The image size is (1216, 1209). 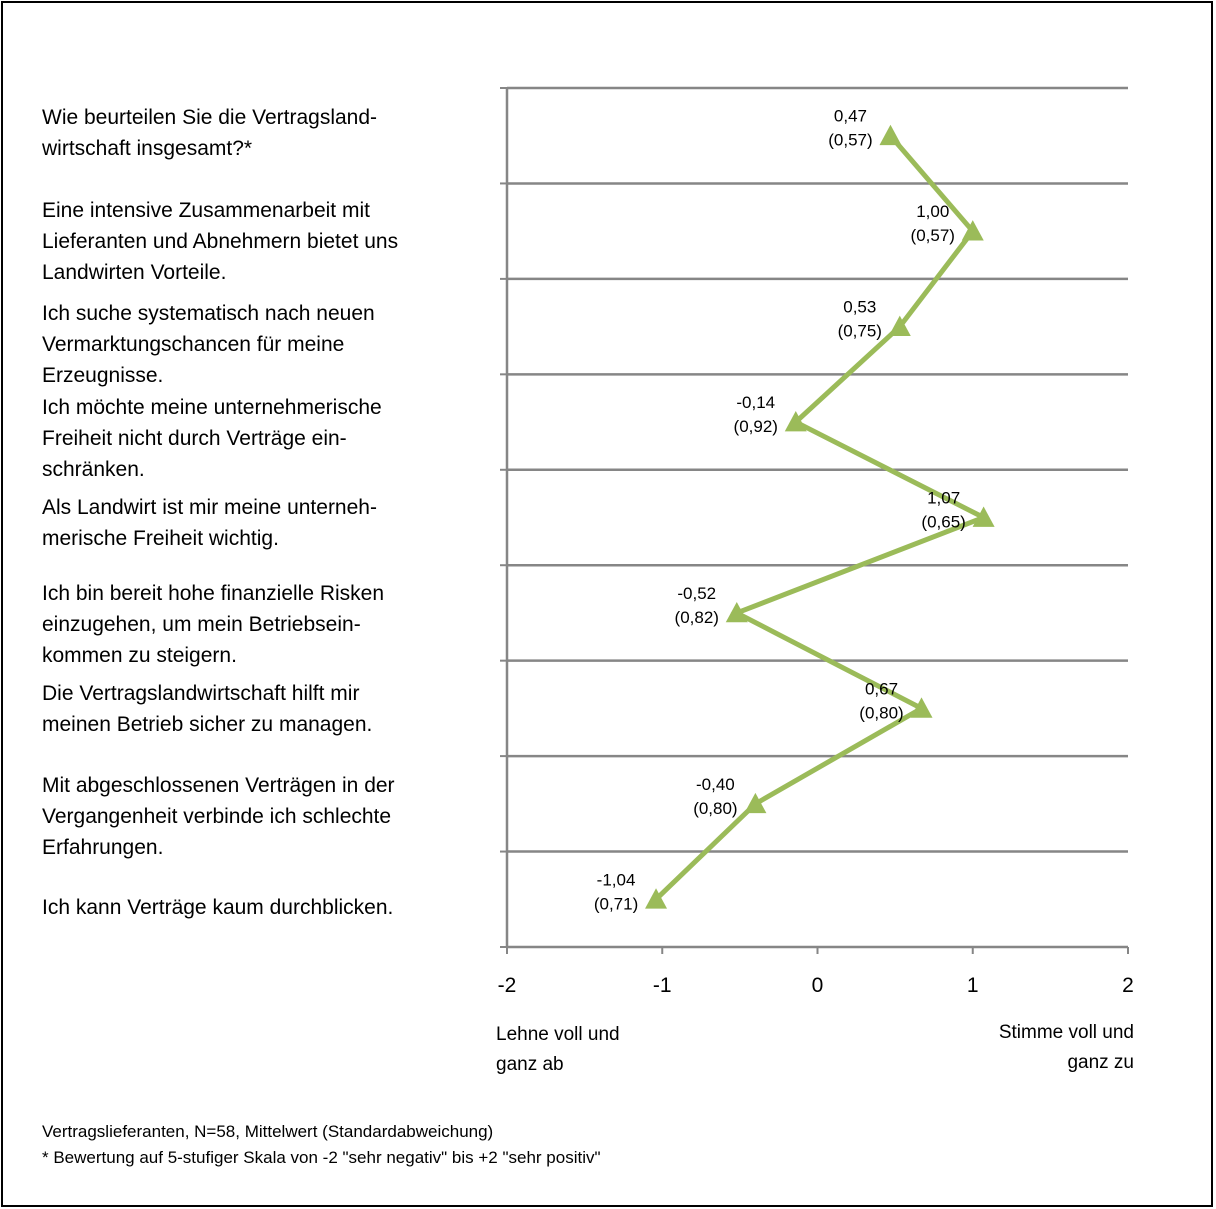 I want to click on x-tick-label: -2, so click(x=507, y=985).